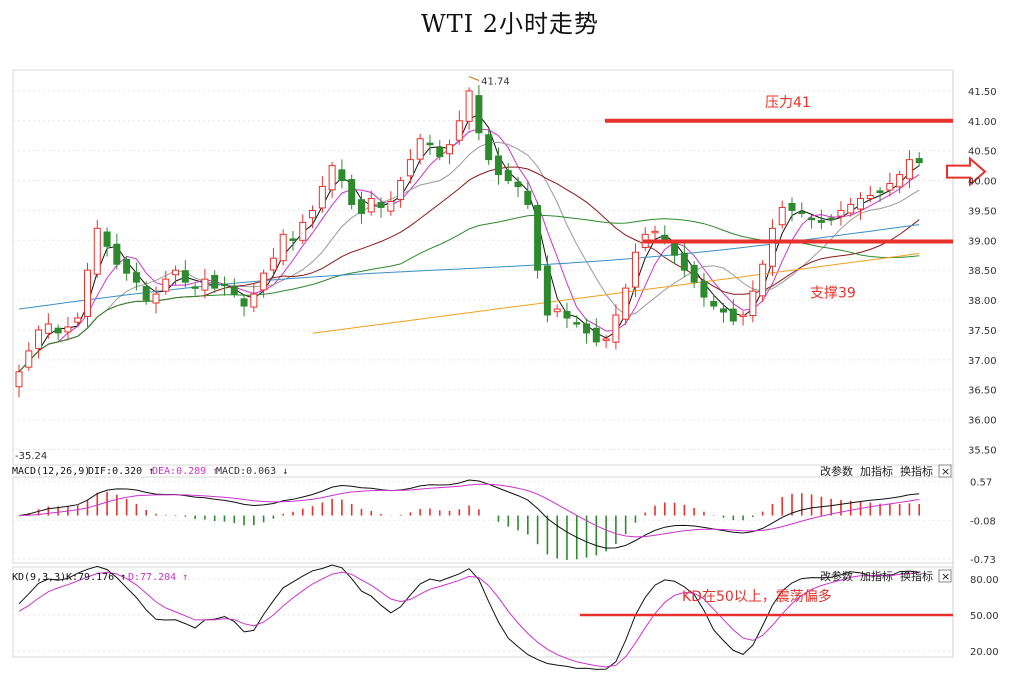 This screenshot has height=693, width=1020. I want to click on price-tick-label: 38.00, so click(982, 301).